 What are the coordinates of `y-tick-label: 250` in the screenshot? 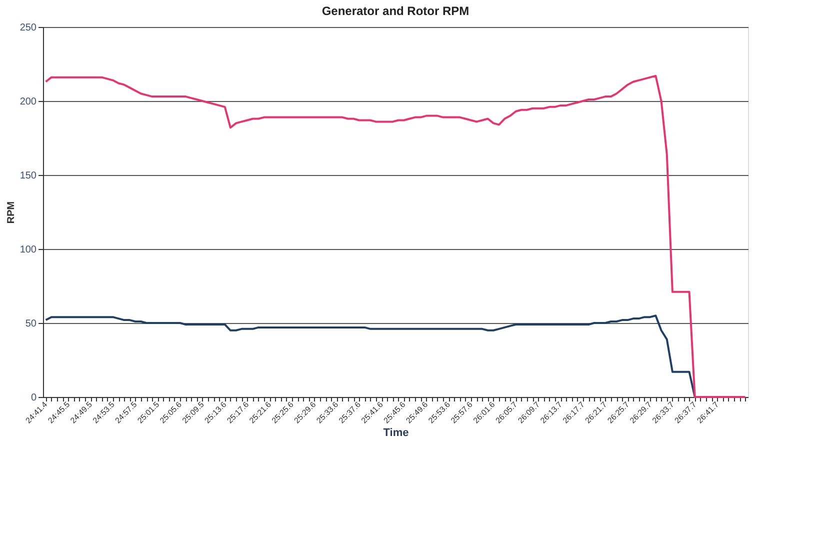 It's located at (28, 28).